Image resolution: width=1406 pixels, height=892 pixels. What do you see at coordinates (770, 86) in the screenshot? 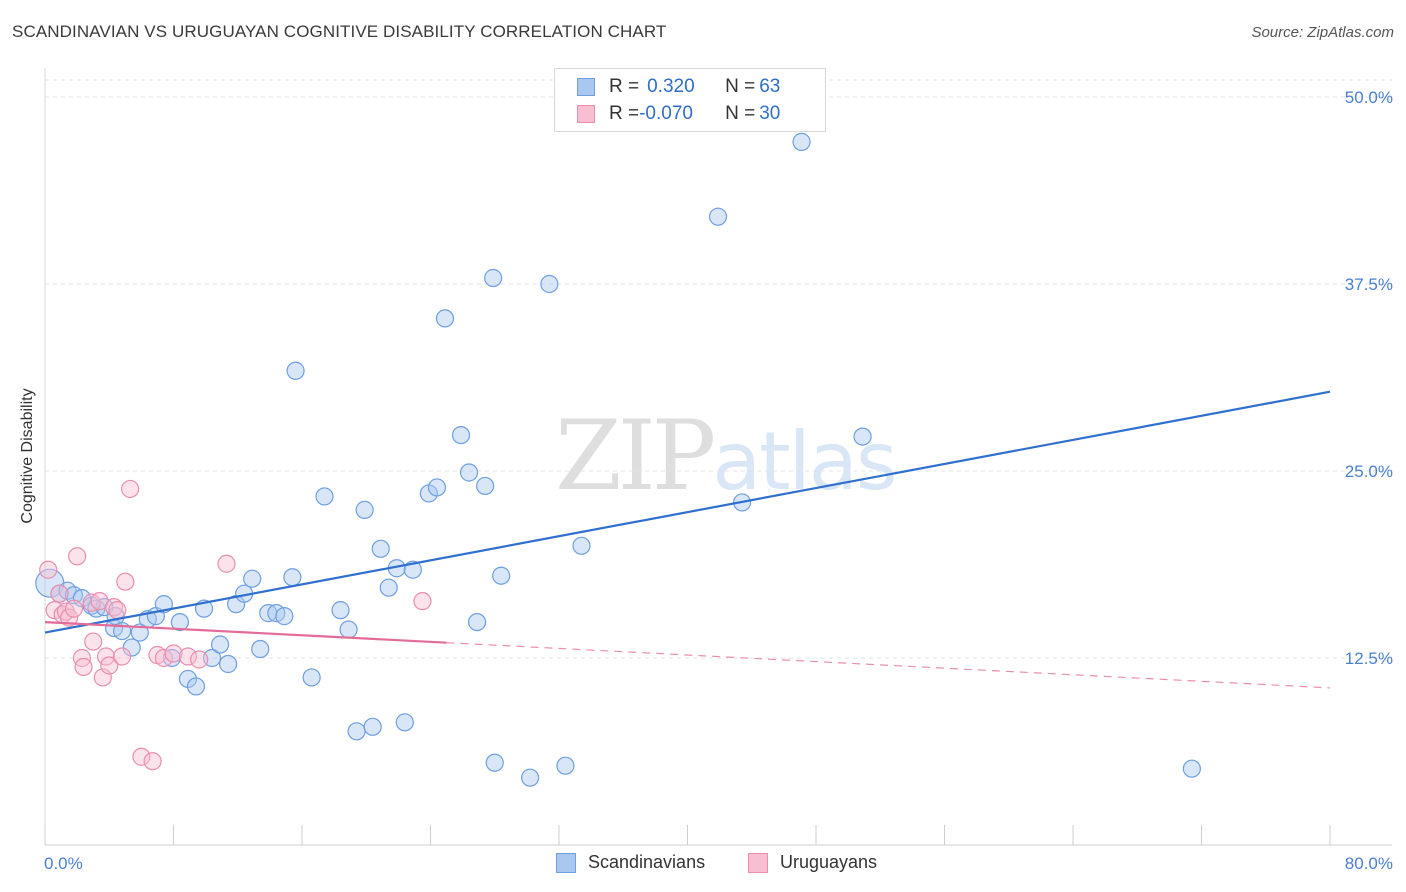
I see `legend-n-value: 63` at bounding box center [770, 86].